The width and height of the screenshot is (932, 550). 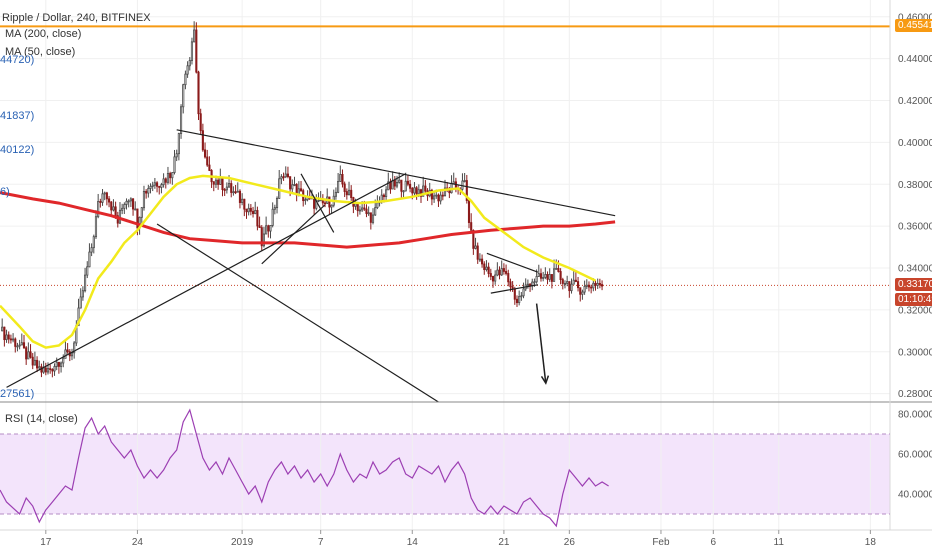 I want to click on left-value-1: 44720), so click(x=17, y=60).